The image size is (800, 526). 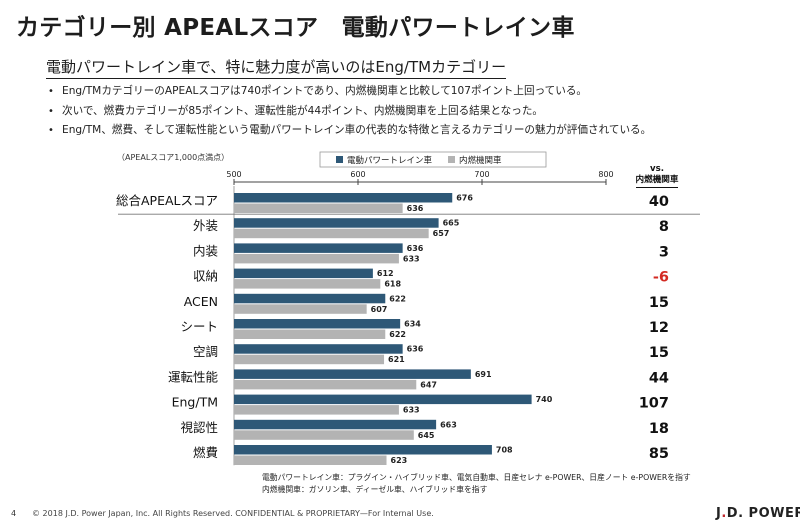 I want to click on legend-label-ev: 電動パワートレイン車, so click(x=390, y=160).